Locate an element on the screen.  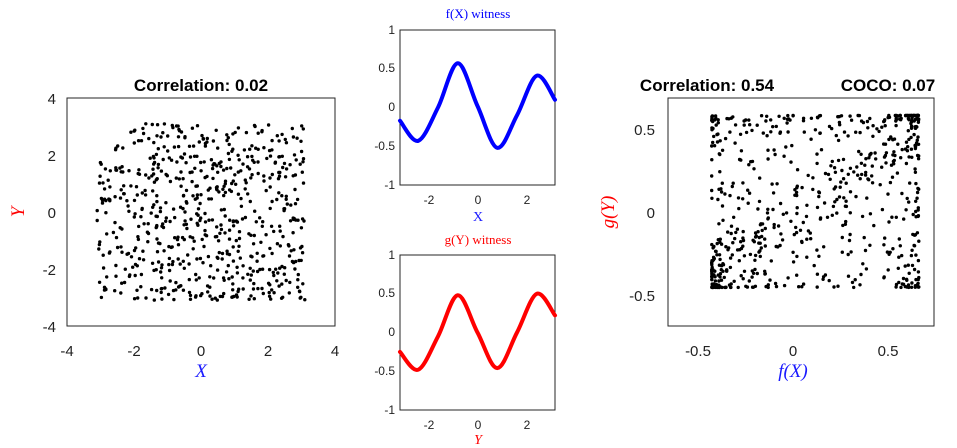
scatter-fg-xtick: -0.5 is located at coordinates (698, 351).